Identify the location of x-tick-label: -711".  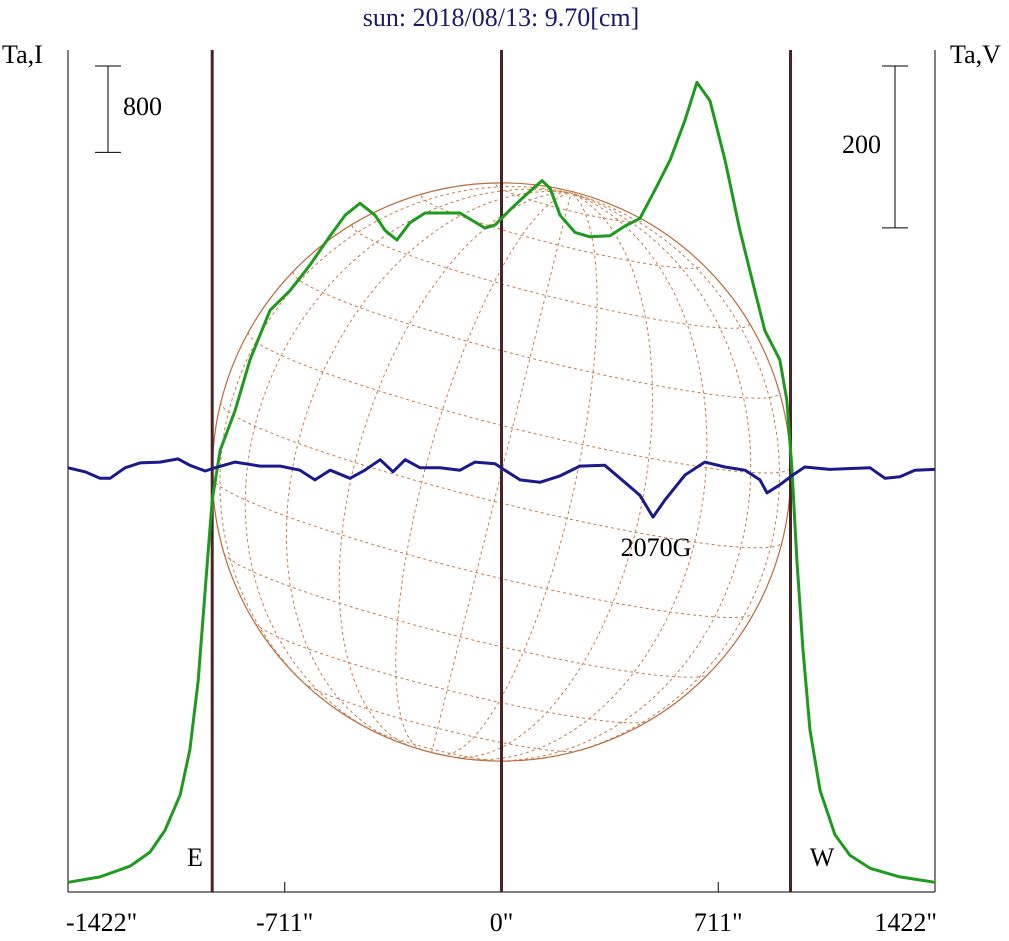
(284, 922).